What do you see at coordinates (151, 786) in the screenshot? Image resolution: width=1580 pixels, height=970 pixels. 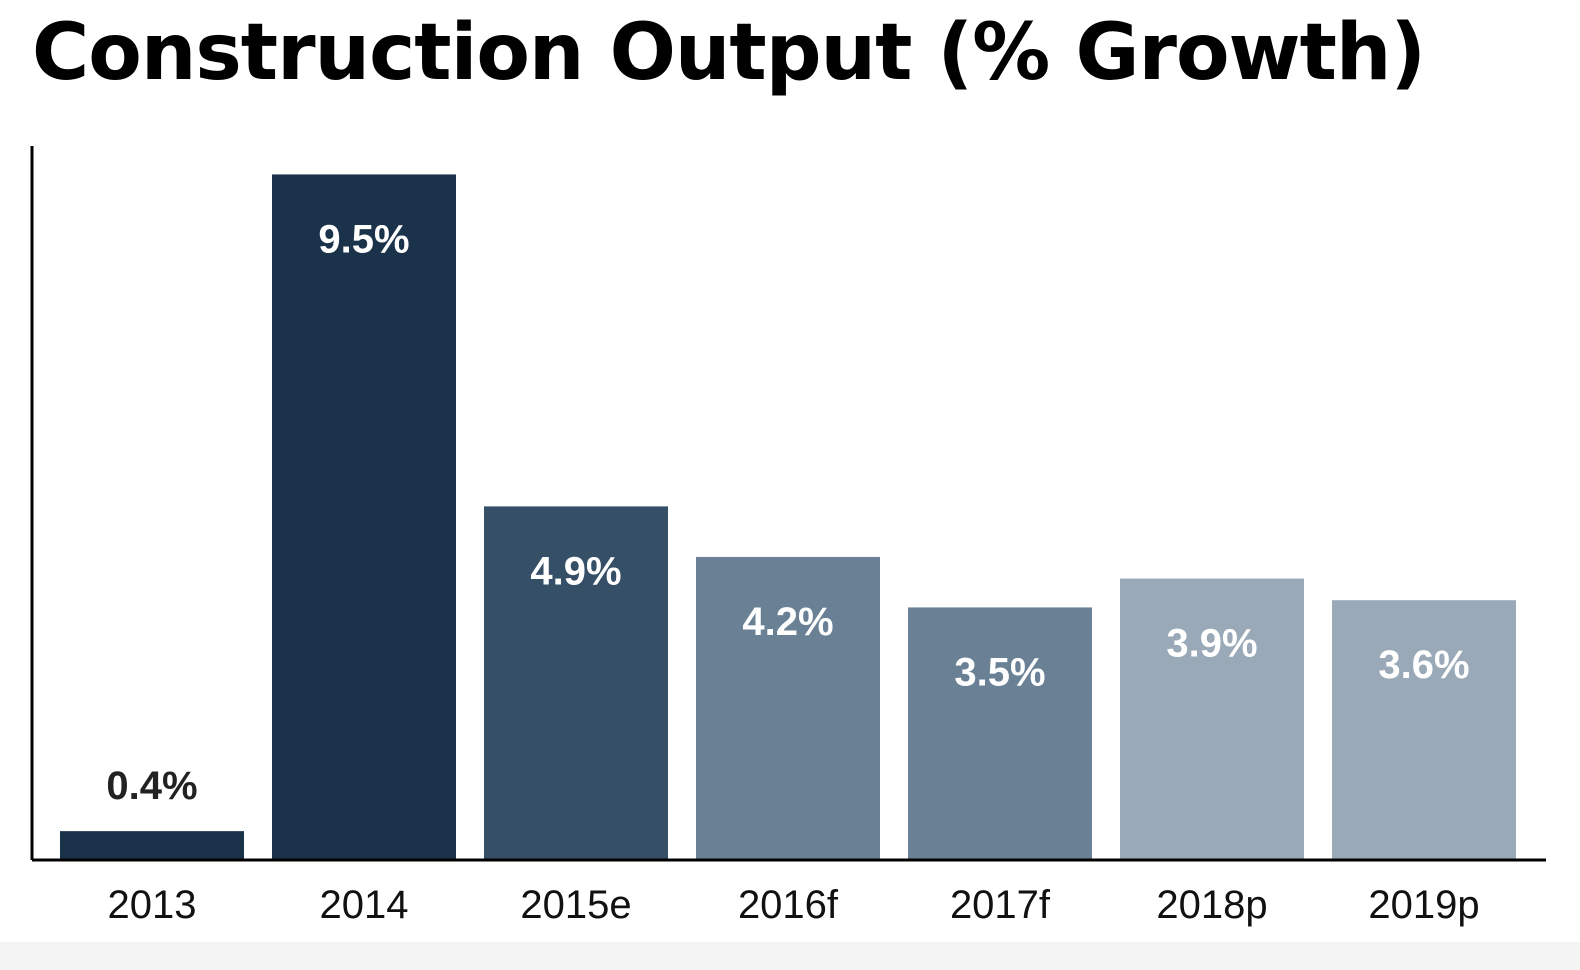 I see `data-label-2013: 0.4%` at bounding box center [151, 786].